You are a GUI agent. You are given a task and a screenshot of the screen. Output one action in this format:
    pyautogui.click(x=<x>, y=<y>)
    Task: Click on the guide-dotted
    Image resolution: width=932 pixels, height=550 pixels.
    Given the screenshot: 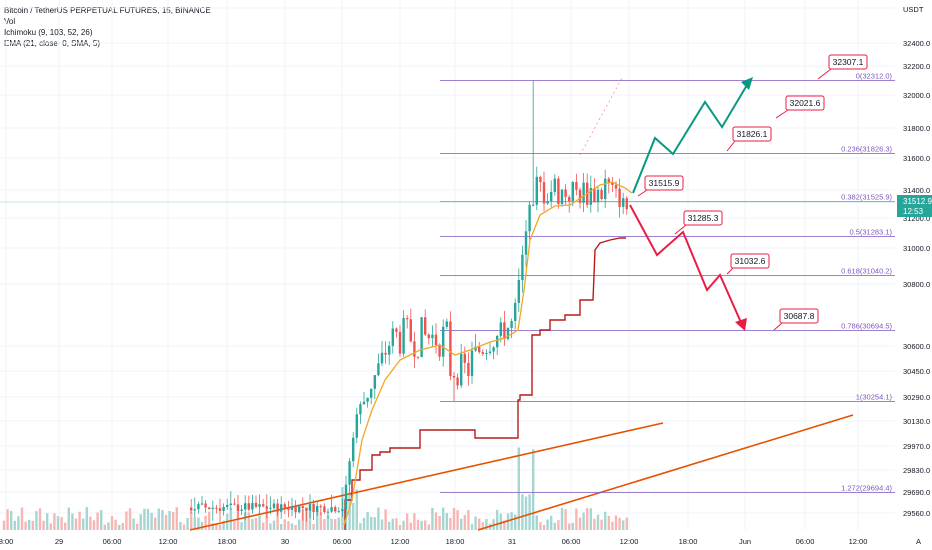 What is the action you would take?
    pyautogui.click(x=601, y=116)
    